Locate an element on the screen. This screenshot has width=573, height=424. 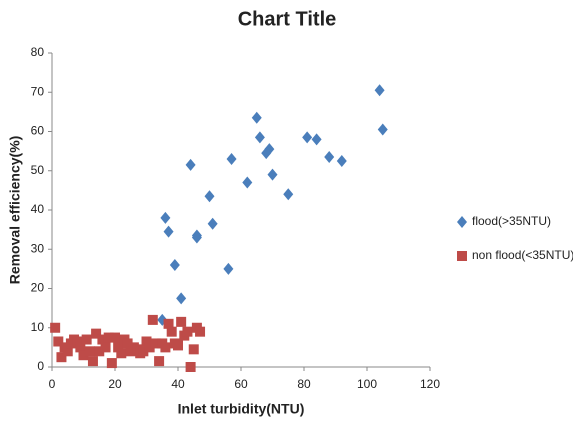
x-tick-label: 80 is located at coordinates (304, 384).